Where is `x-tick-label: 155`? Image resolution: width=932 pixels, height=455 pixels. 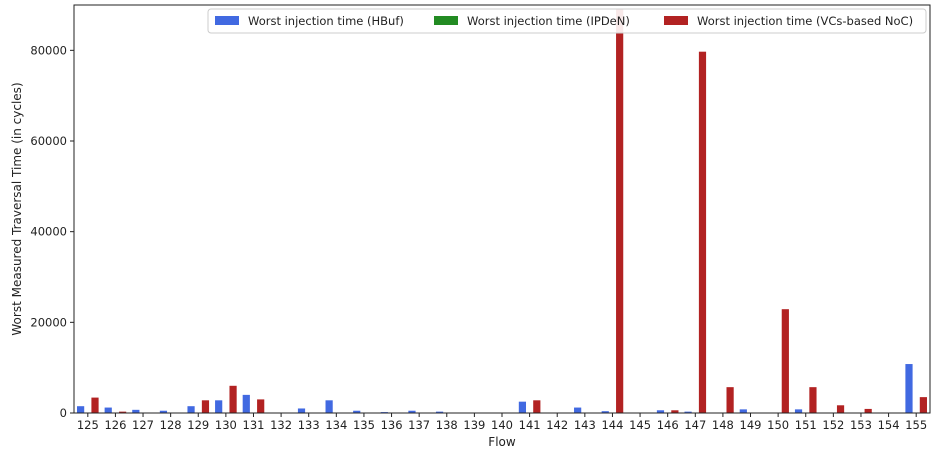
x-tick-label: 155 is located at coordinates (916, 425).